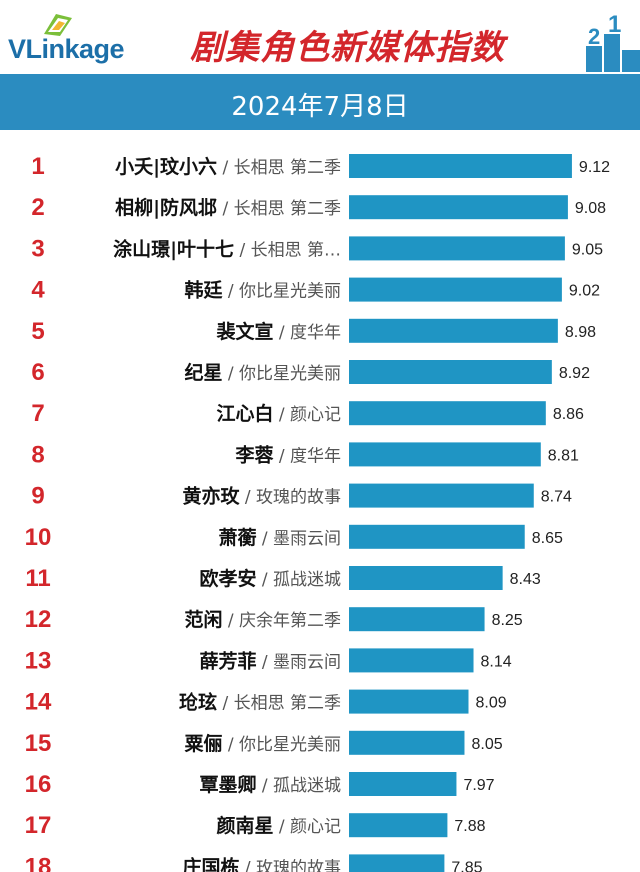 The width and height of the screenshot is (640, 872). I want to click on character-label: 欧孝安 / 孤战迷城, so click(270, 578).